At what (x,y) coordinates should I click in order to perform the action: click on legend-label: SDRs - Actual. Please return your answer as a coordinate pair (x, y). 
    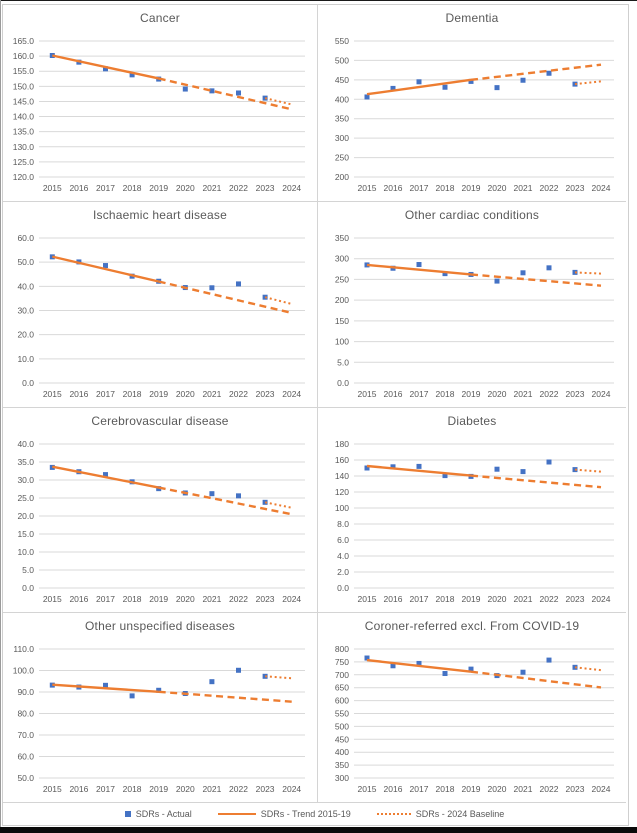
    Looking at the image, I should click on (163, 814).